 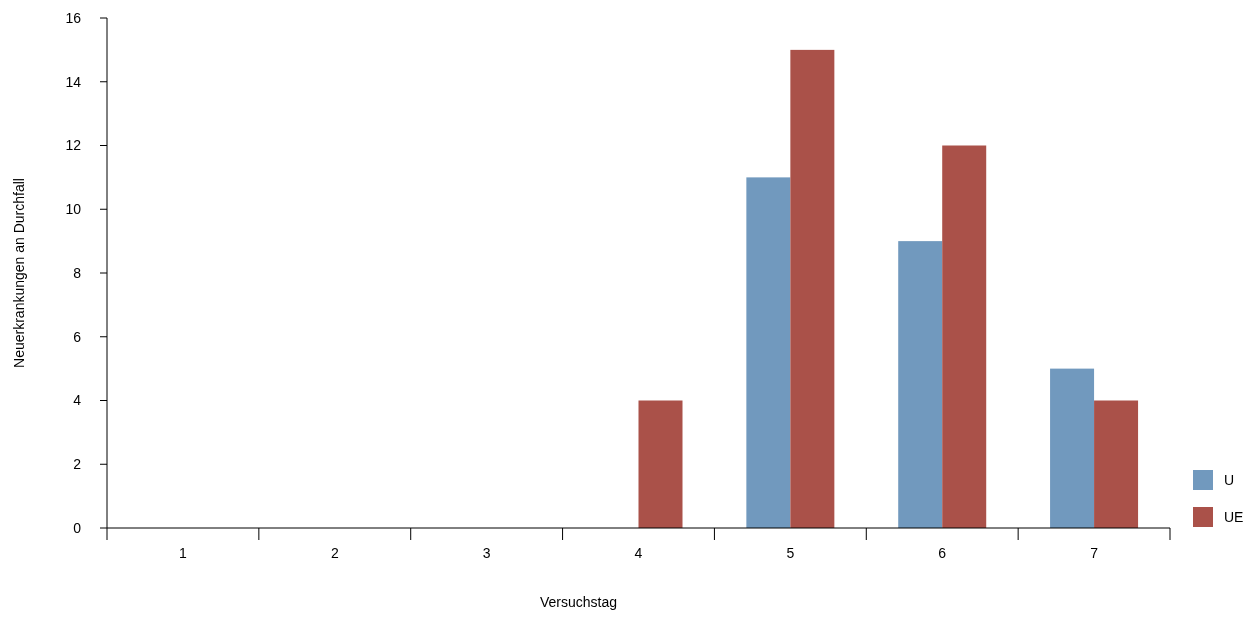 I want to click on x-tick-label: 4, so click(x=638, y=553).